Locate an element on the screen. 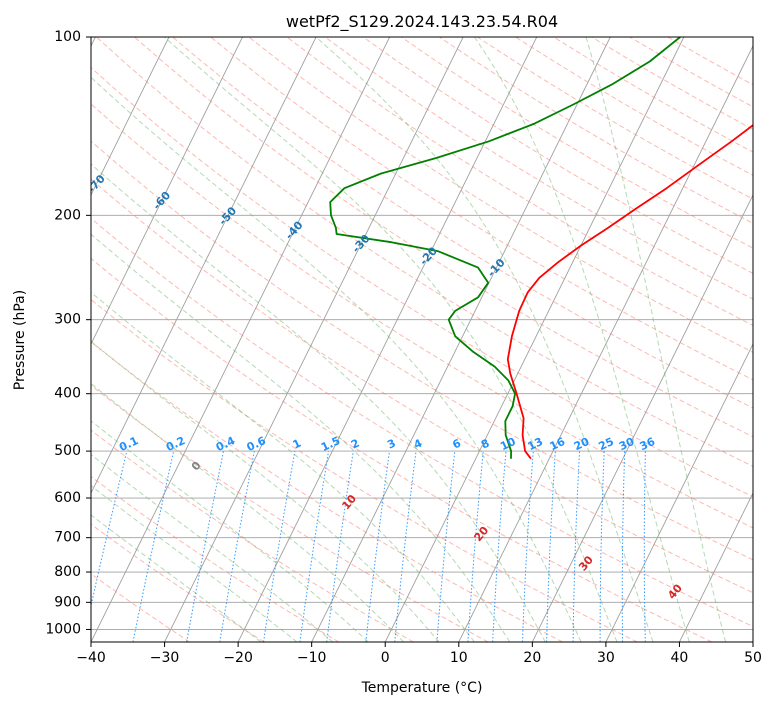 This screenshot has height=708, width=775. moist-adiabat--20 is located at coordinates (176, 578).